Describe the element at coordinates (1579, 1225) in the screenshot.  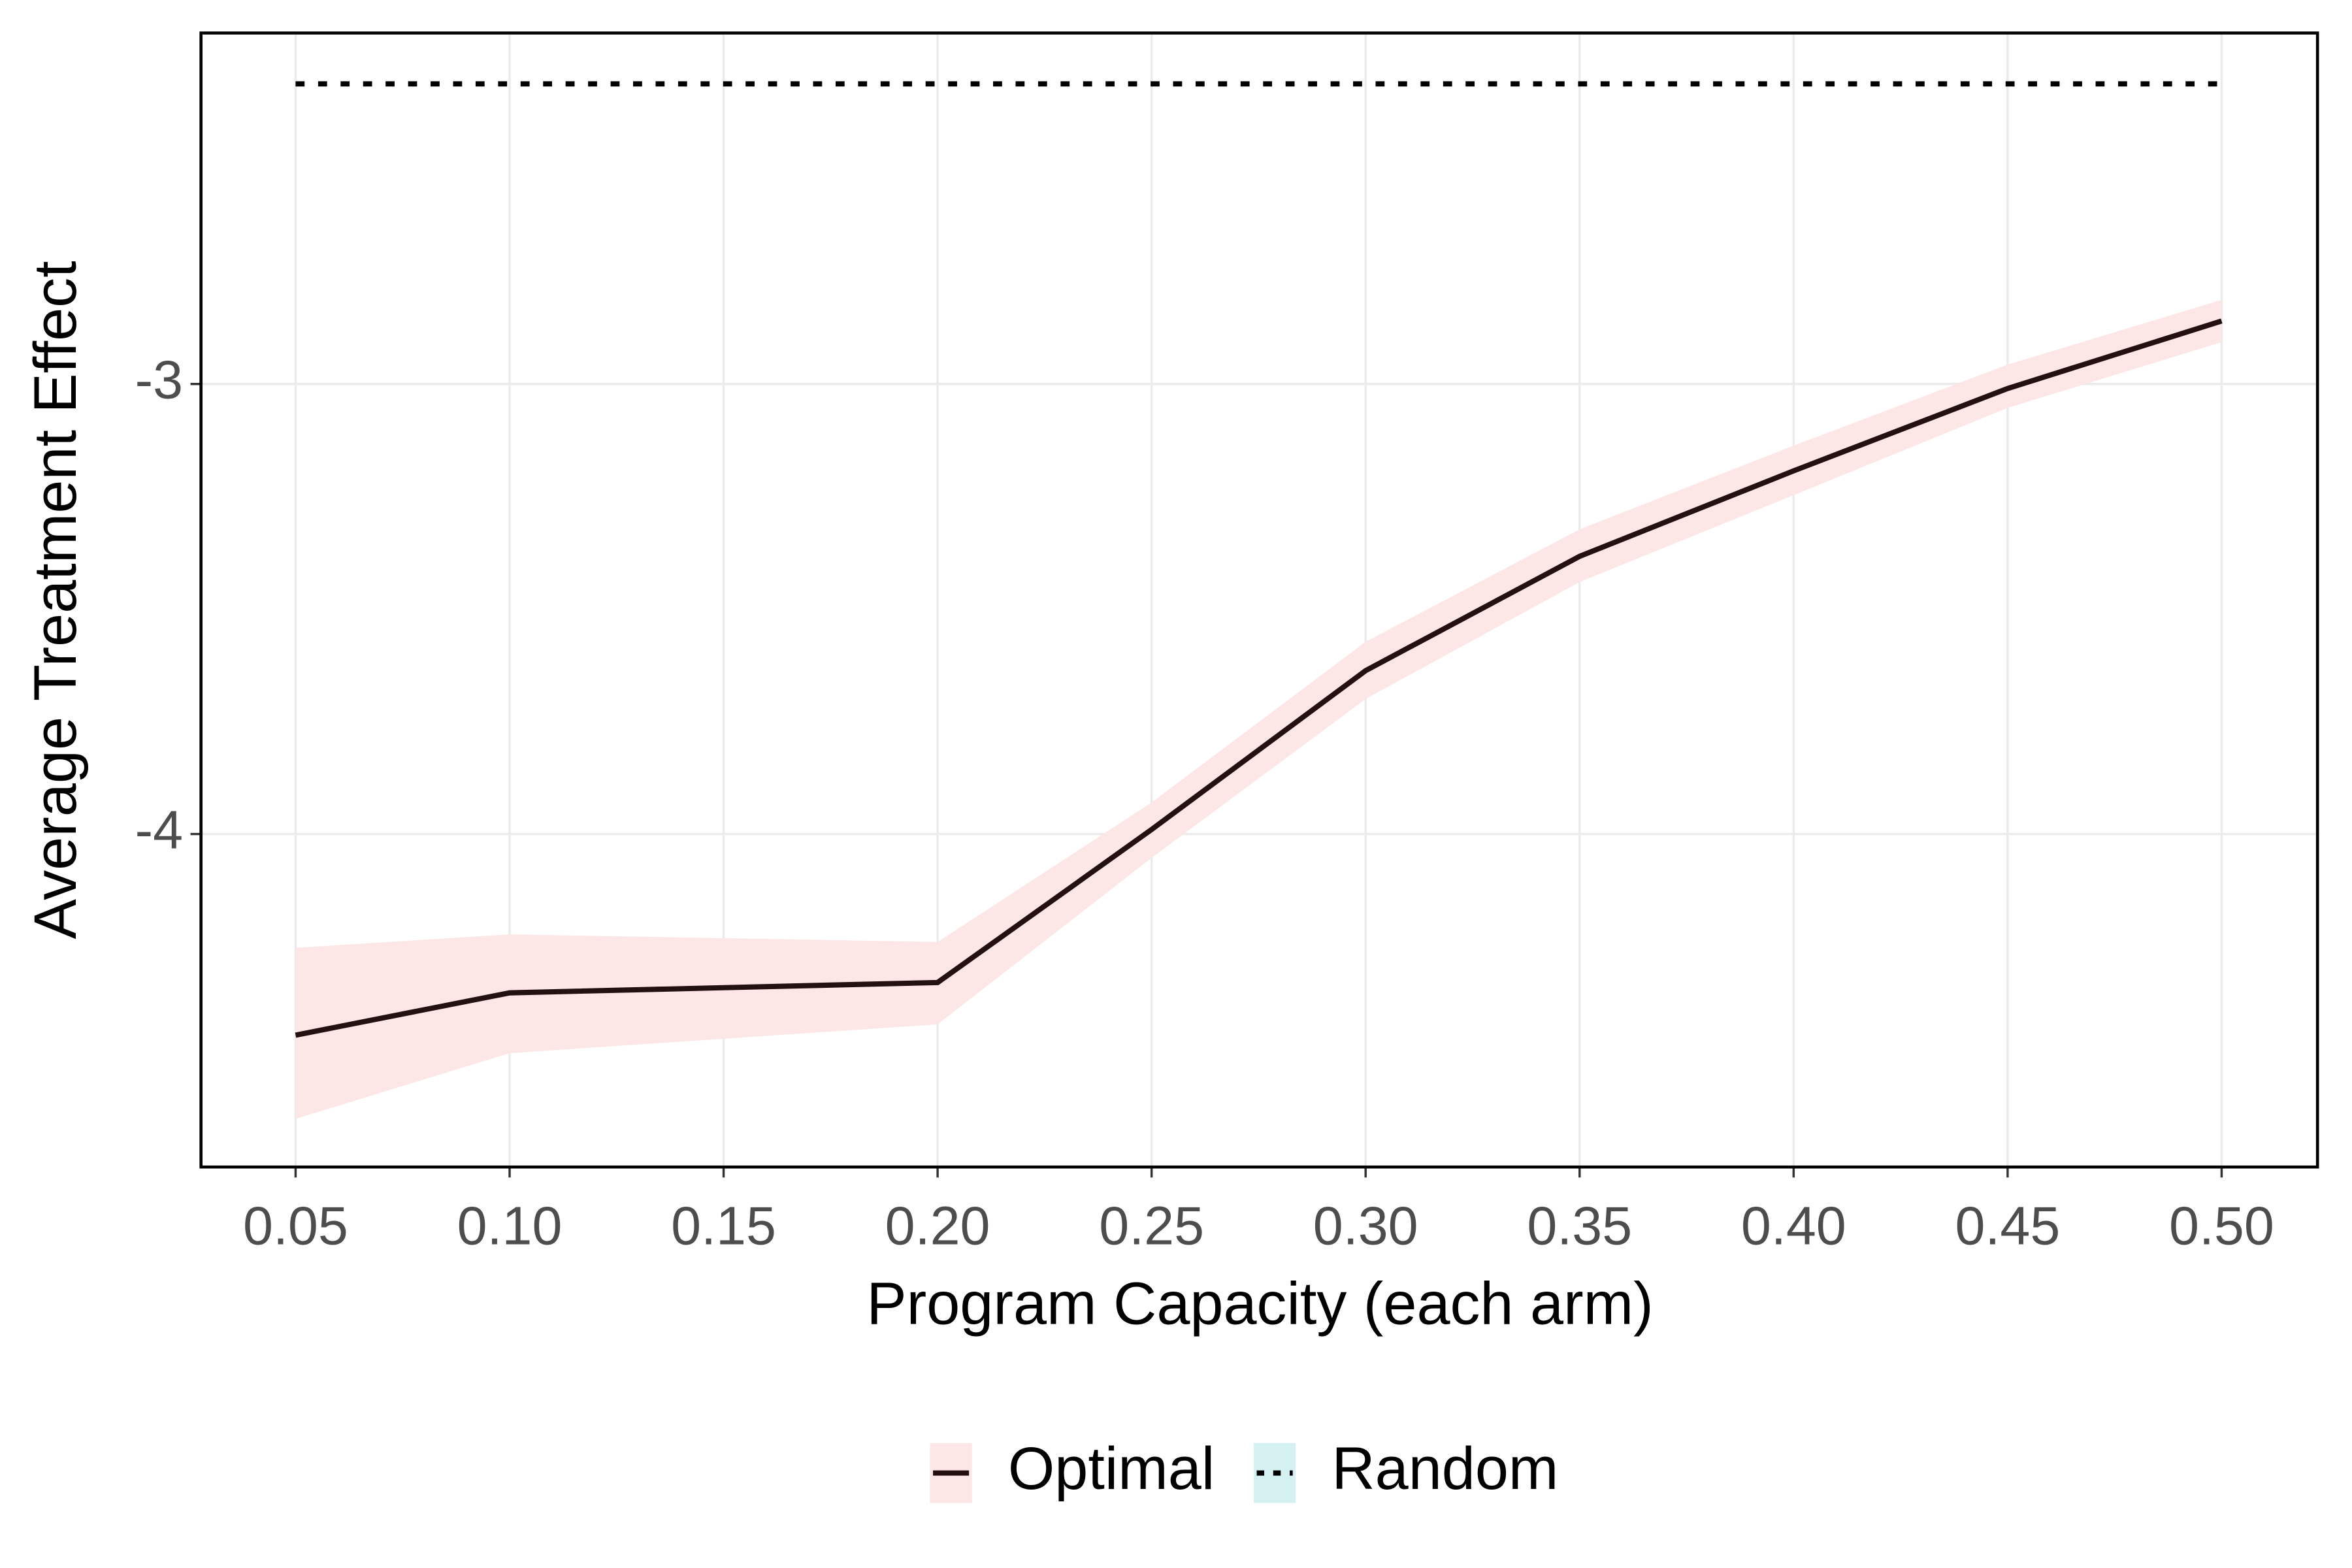
I see `x-tick-label: 0.35` at that location.